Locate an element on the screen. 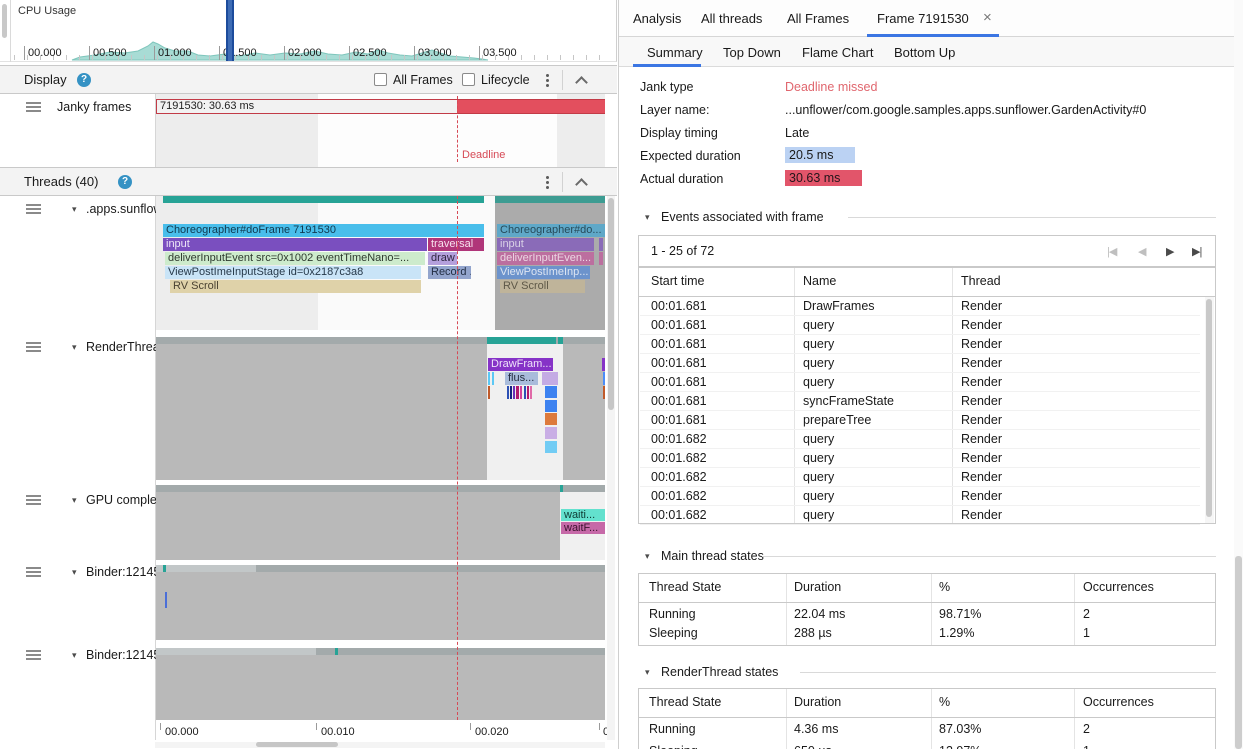 This screenshot has height=749, width=1243. thread-label-renderthread: RenderThread is located at coordinates (126, 347).